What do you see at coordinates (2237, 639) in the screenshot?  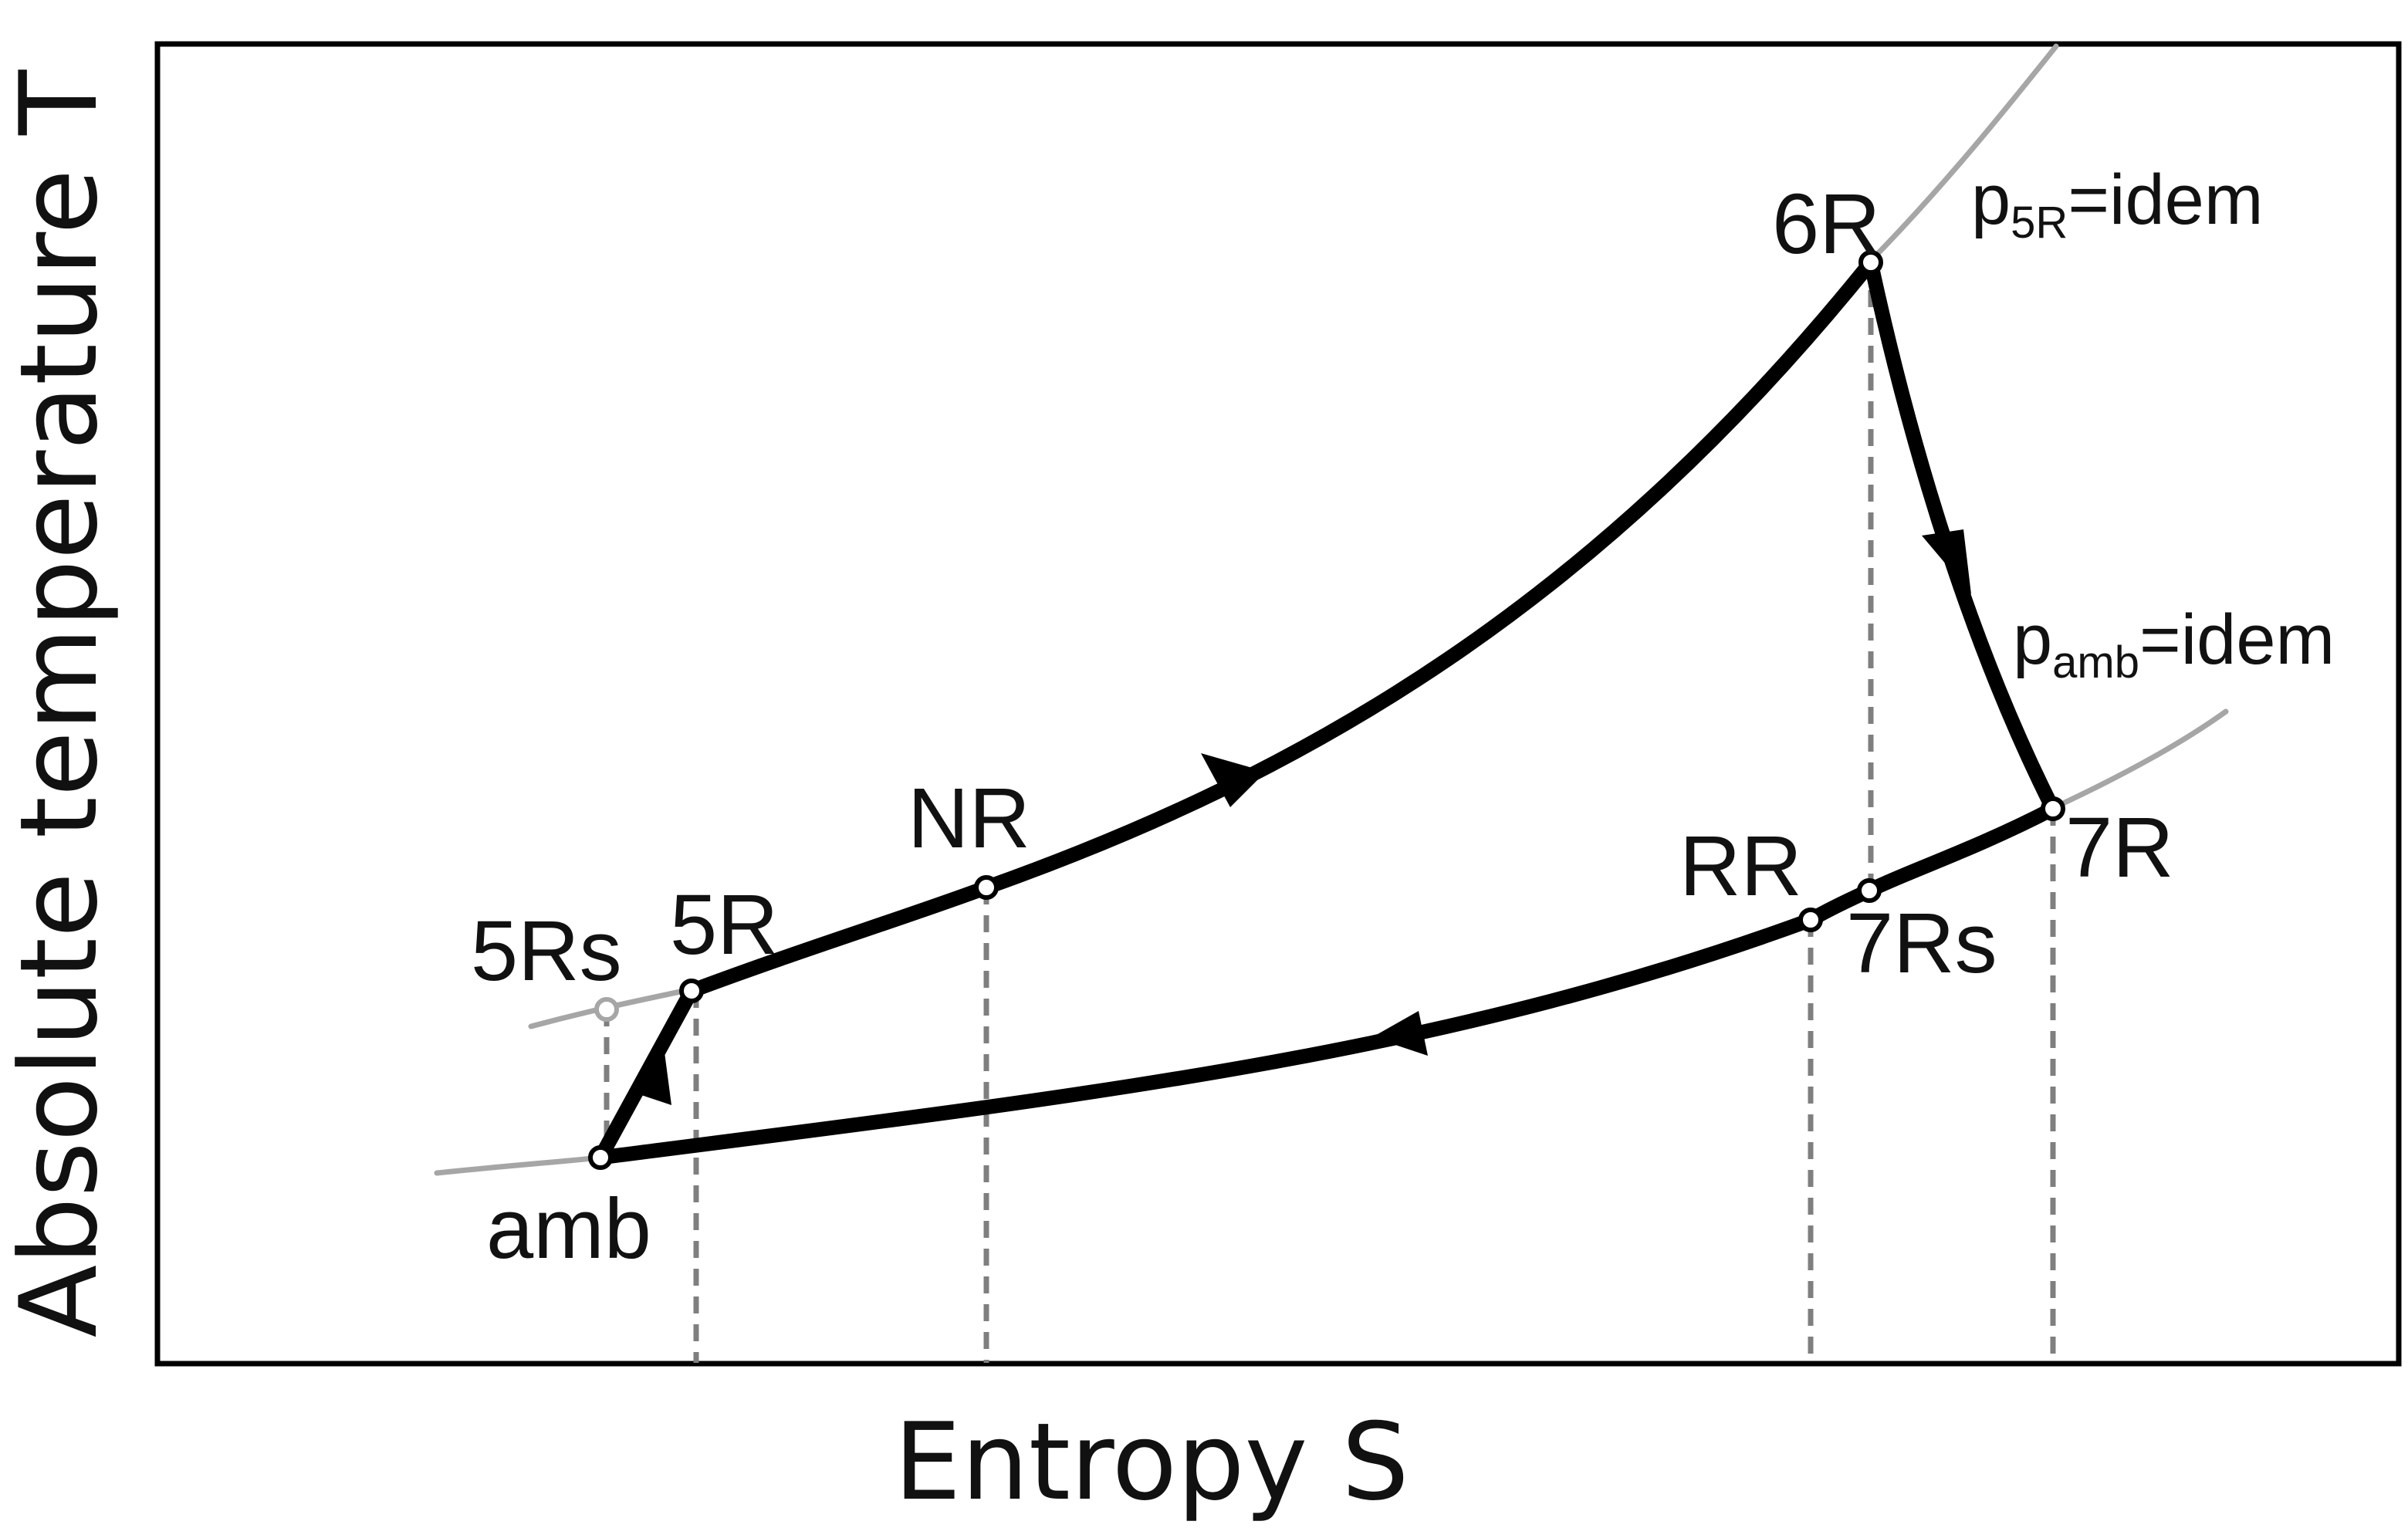 I see `isobar-amb-rest: =idem` at bounding box center [2237, 639].